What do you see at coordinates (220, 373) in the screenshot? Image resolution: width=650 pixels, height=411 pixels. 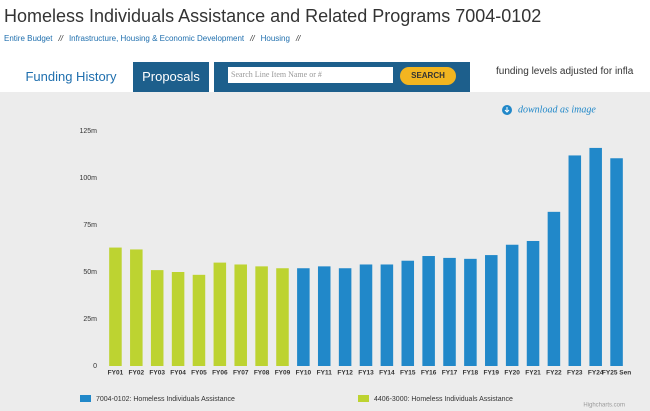 I see `x-tick-label: FY06` at bounding box center [220, 373].